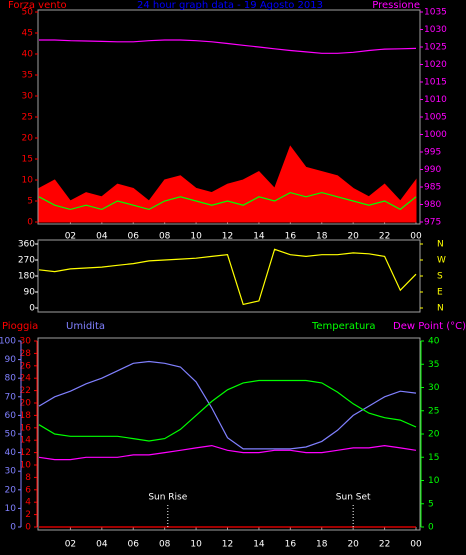  What do you see at coordinates (28, 515) in the screenshot?
I see `y-tick-label: 2` at bounding box center [28, 515].